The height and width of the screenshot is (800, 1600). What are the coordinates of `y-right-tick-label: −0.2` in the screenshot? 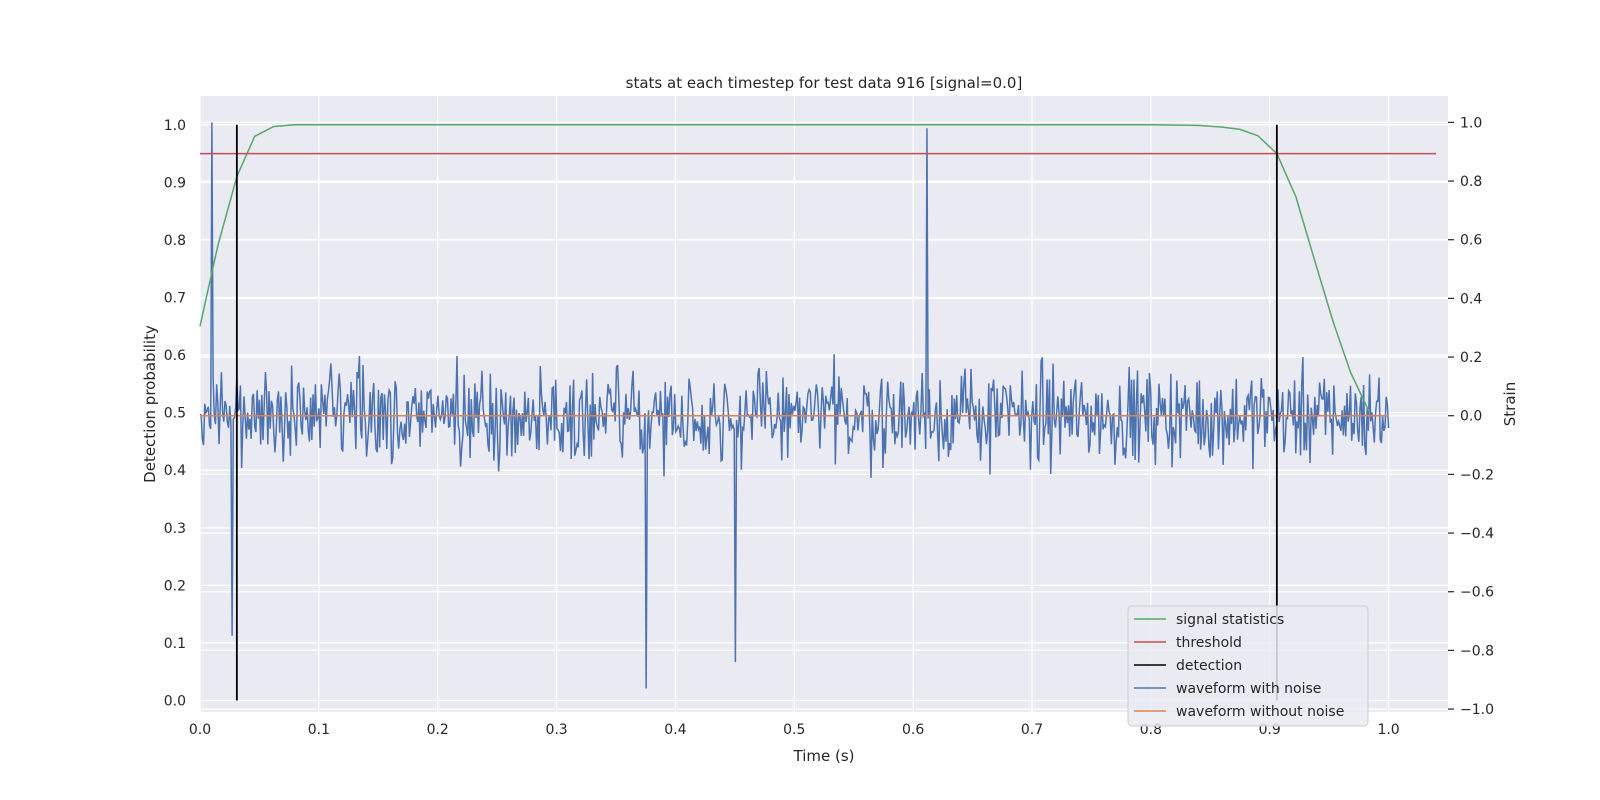 It's located at (1477, 475).